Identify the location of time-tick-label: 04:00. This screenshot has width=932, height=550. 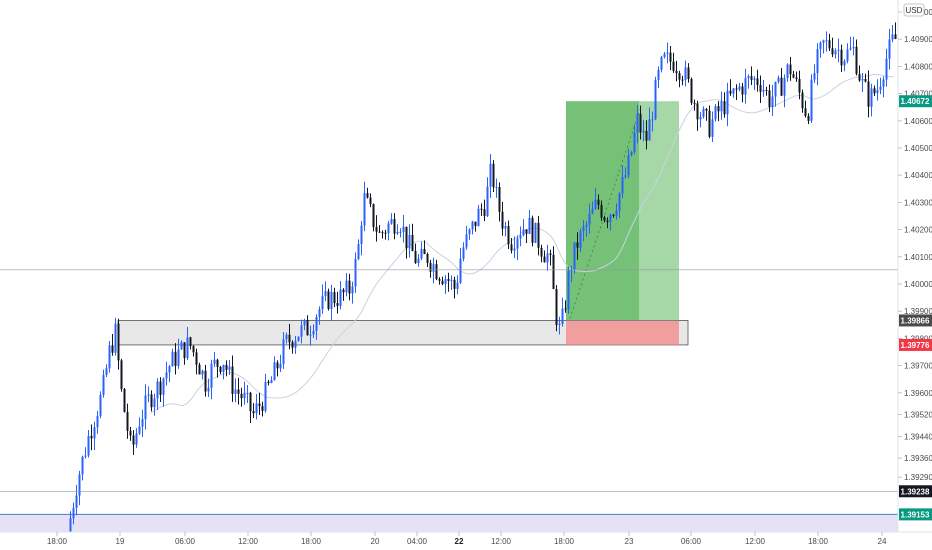
(417, 541).